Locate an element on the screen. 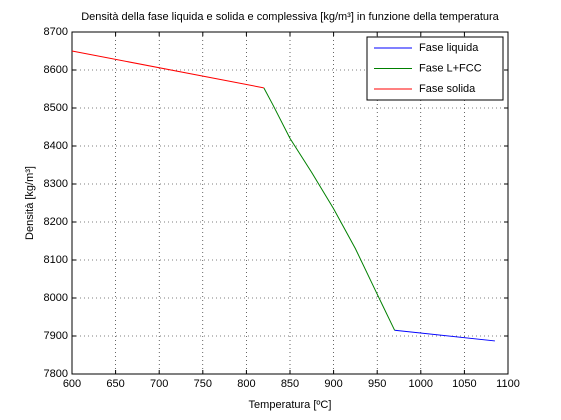 The image size is (561, 420). x-tick-label: 600 is located at coordinates (72, 384).